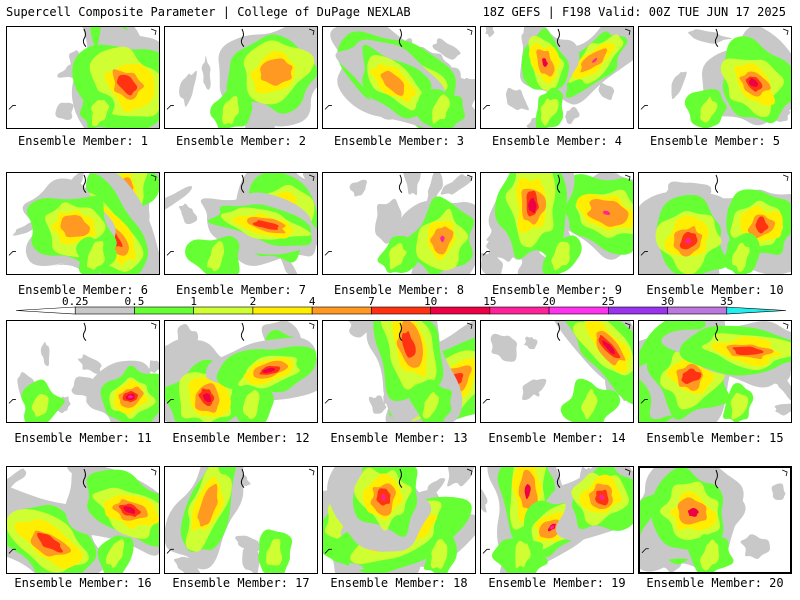  I want to click on ensemble-member-label-16: Ensemble Member: 16, so click(83, 583).